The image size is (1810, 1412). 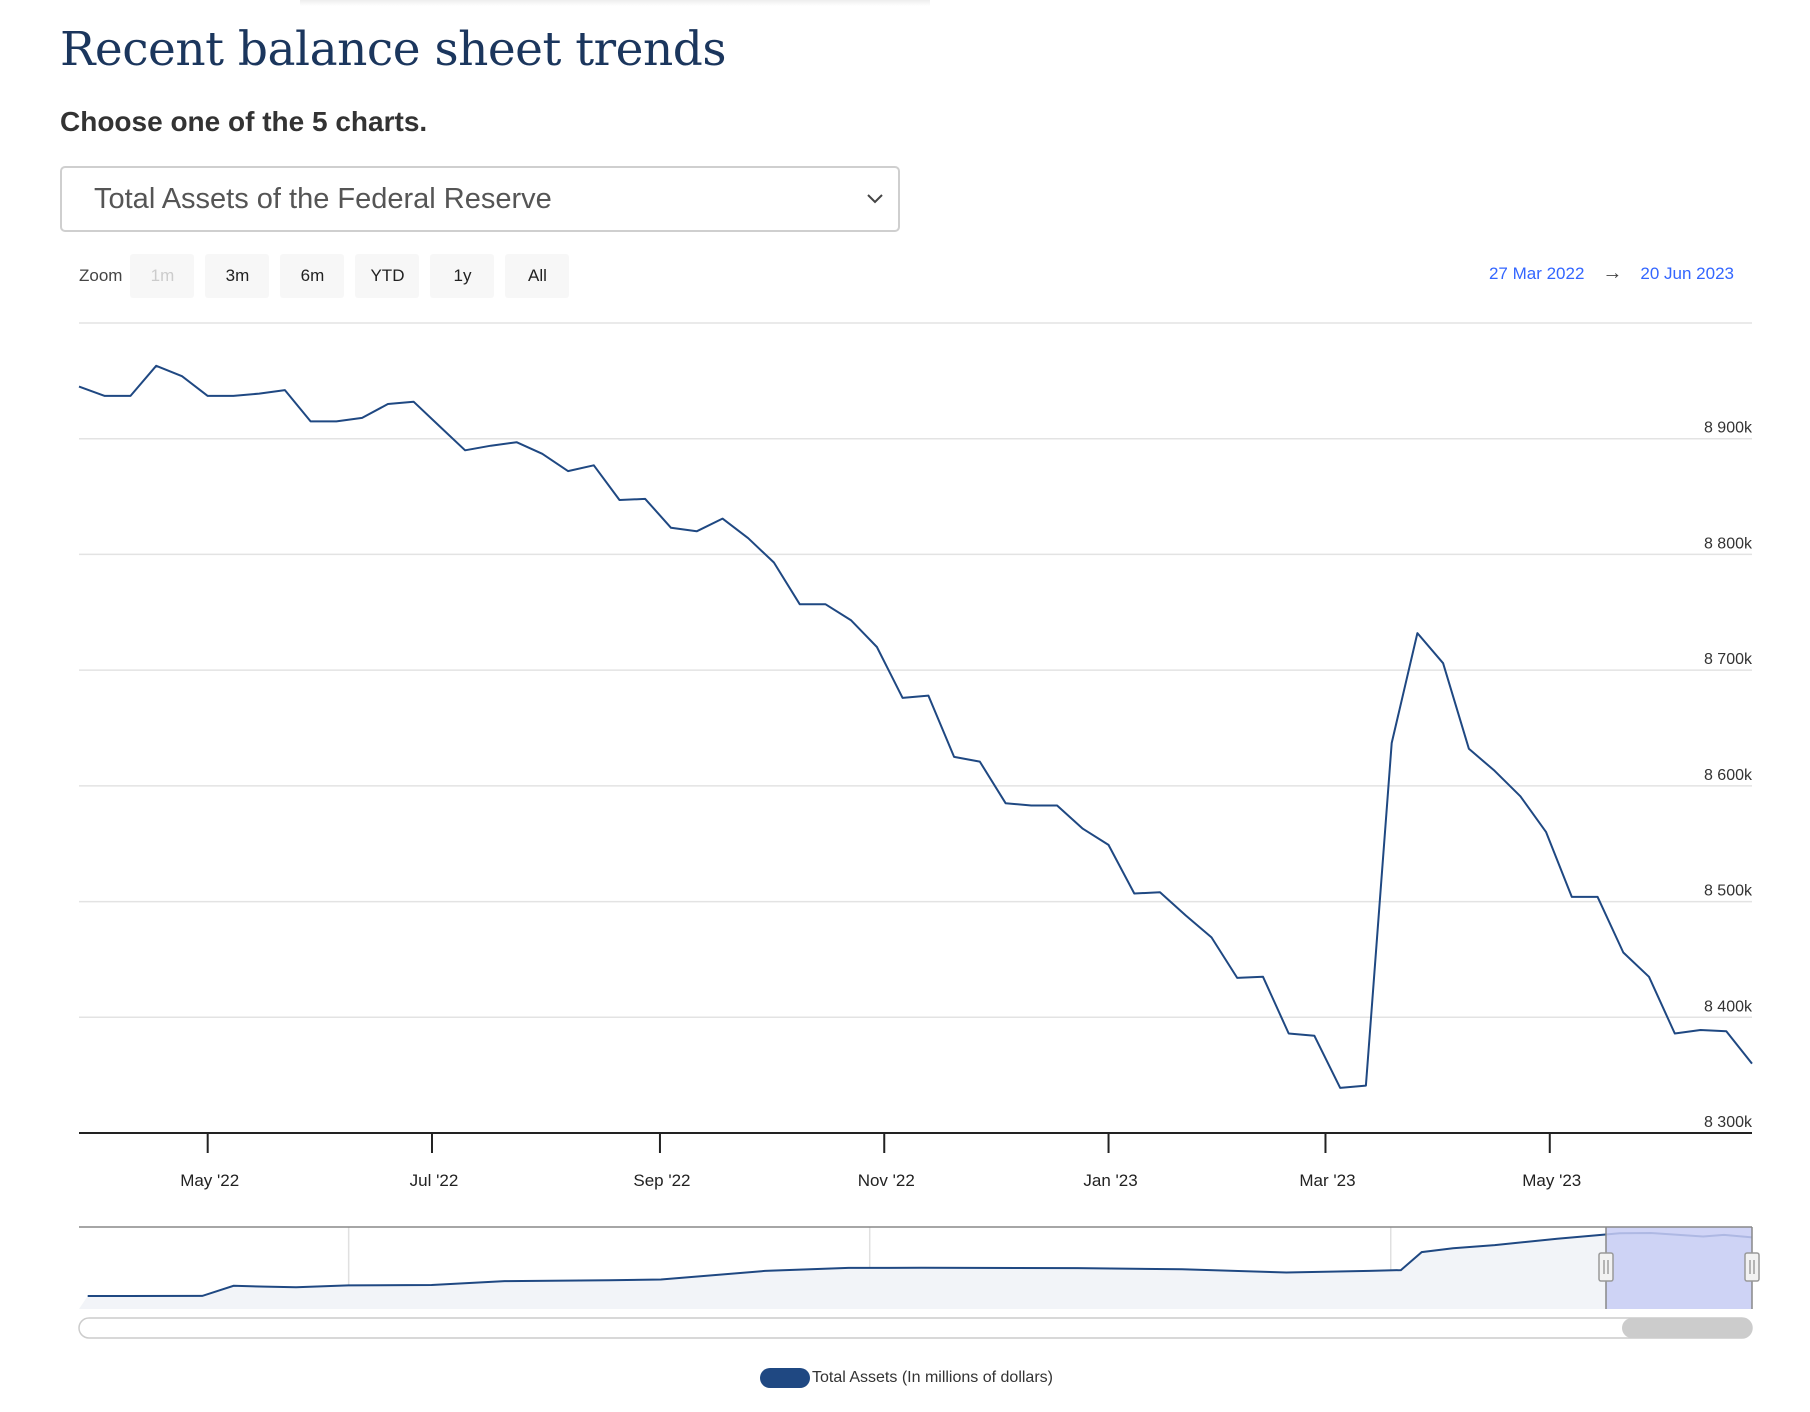 I want to click on y-tick-label: 8 500k, so click(x=1728, y=891).